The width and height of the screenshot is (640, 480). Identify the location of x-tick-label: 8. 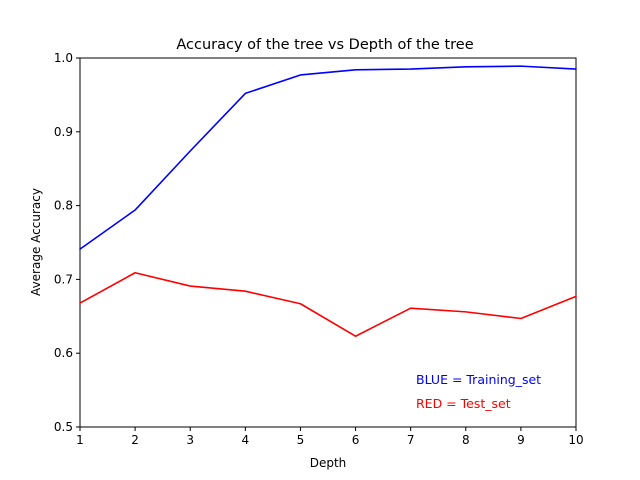
(466, 440).